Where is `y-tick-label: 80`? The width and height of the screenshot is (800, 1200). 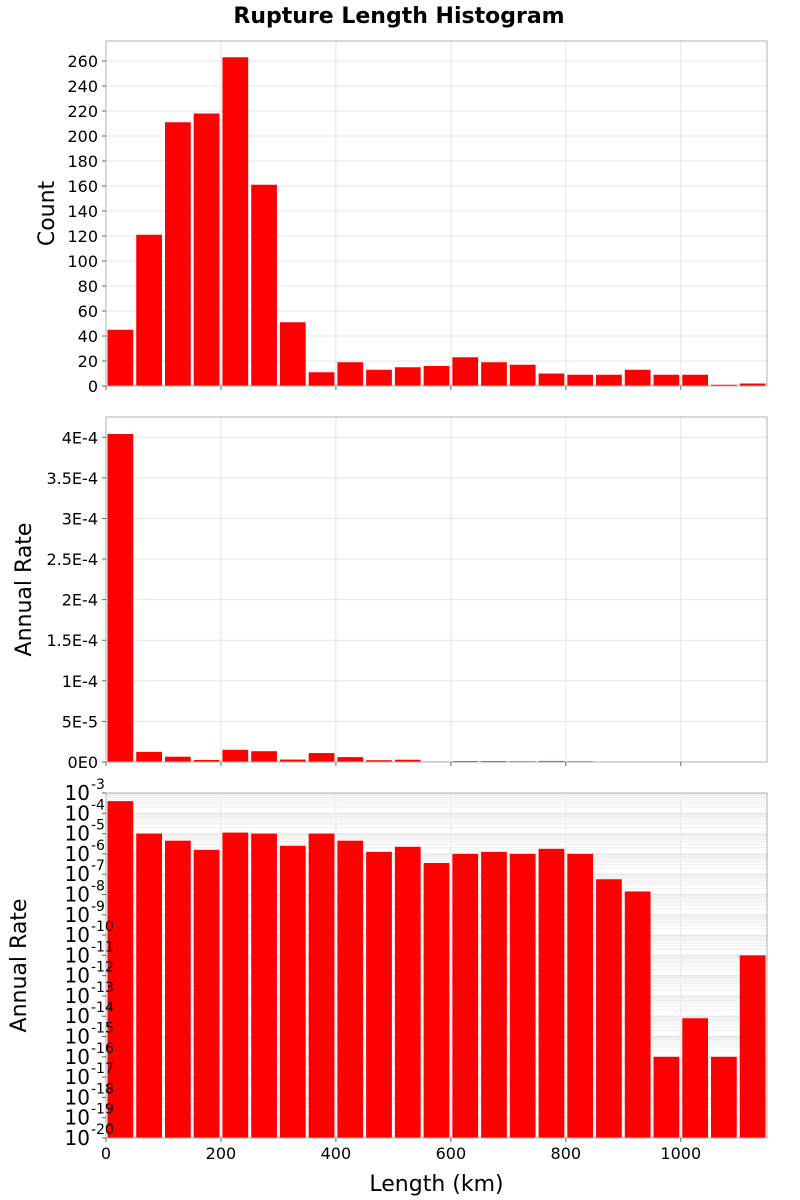 y-tick-label: 80 is located at coordinates (88, 286).